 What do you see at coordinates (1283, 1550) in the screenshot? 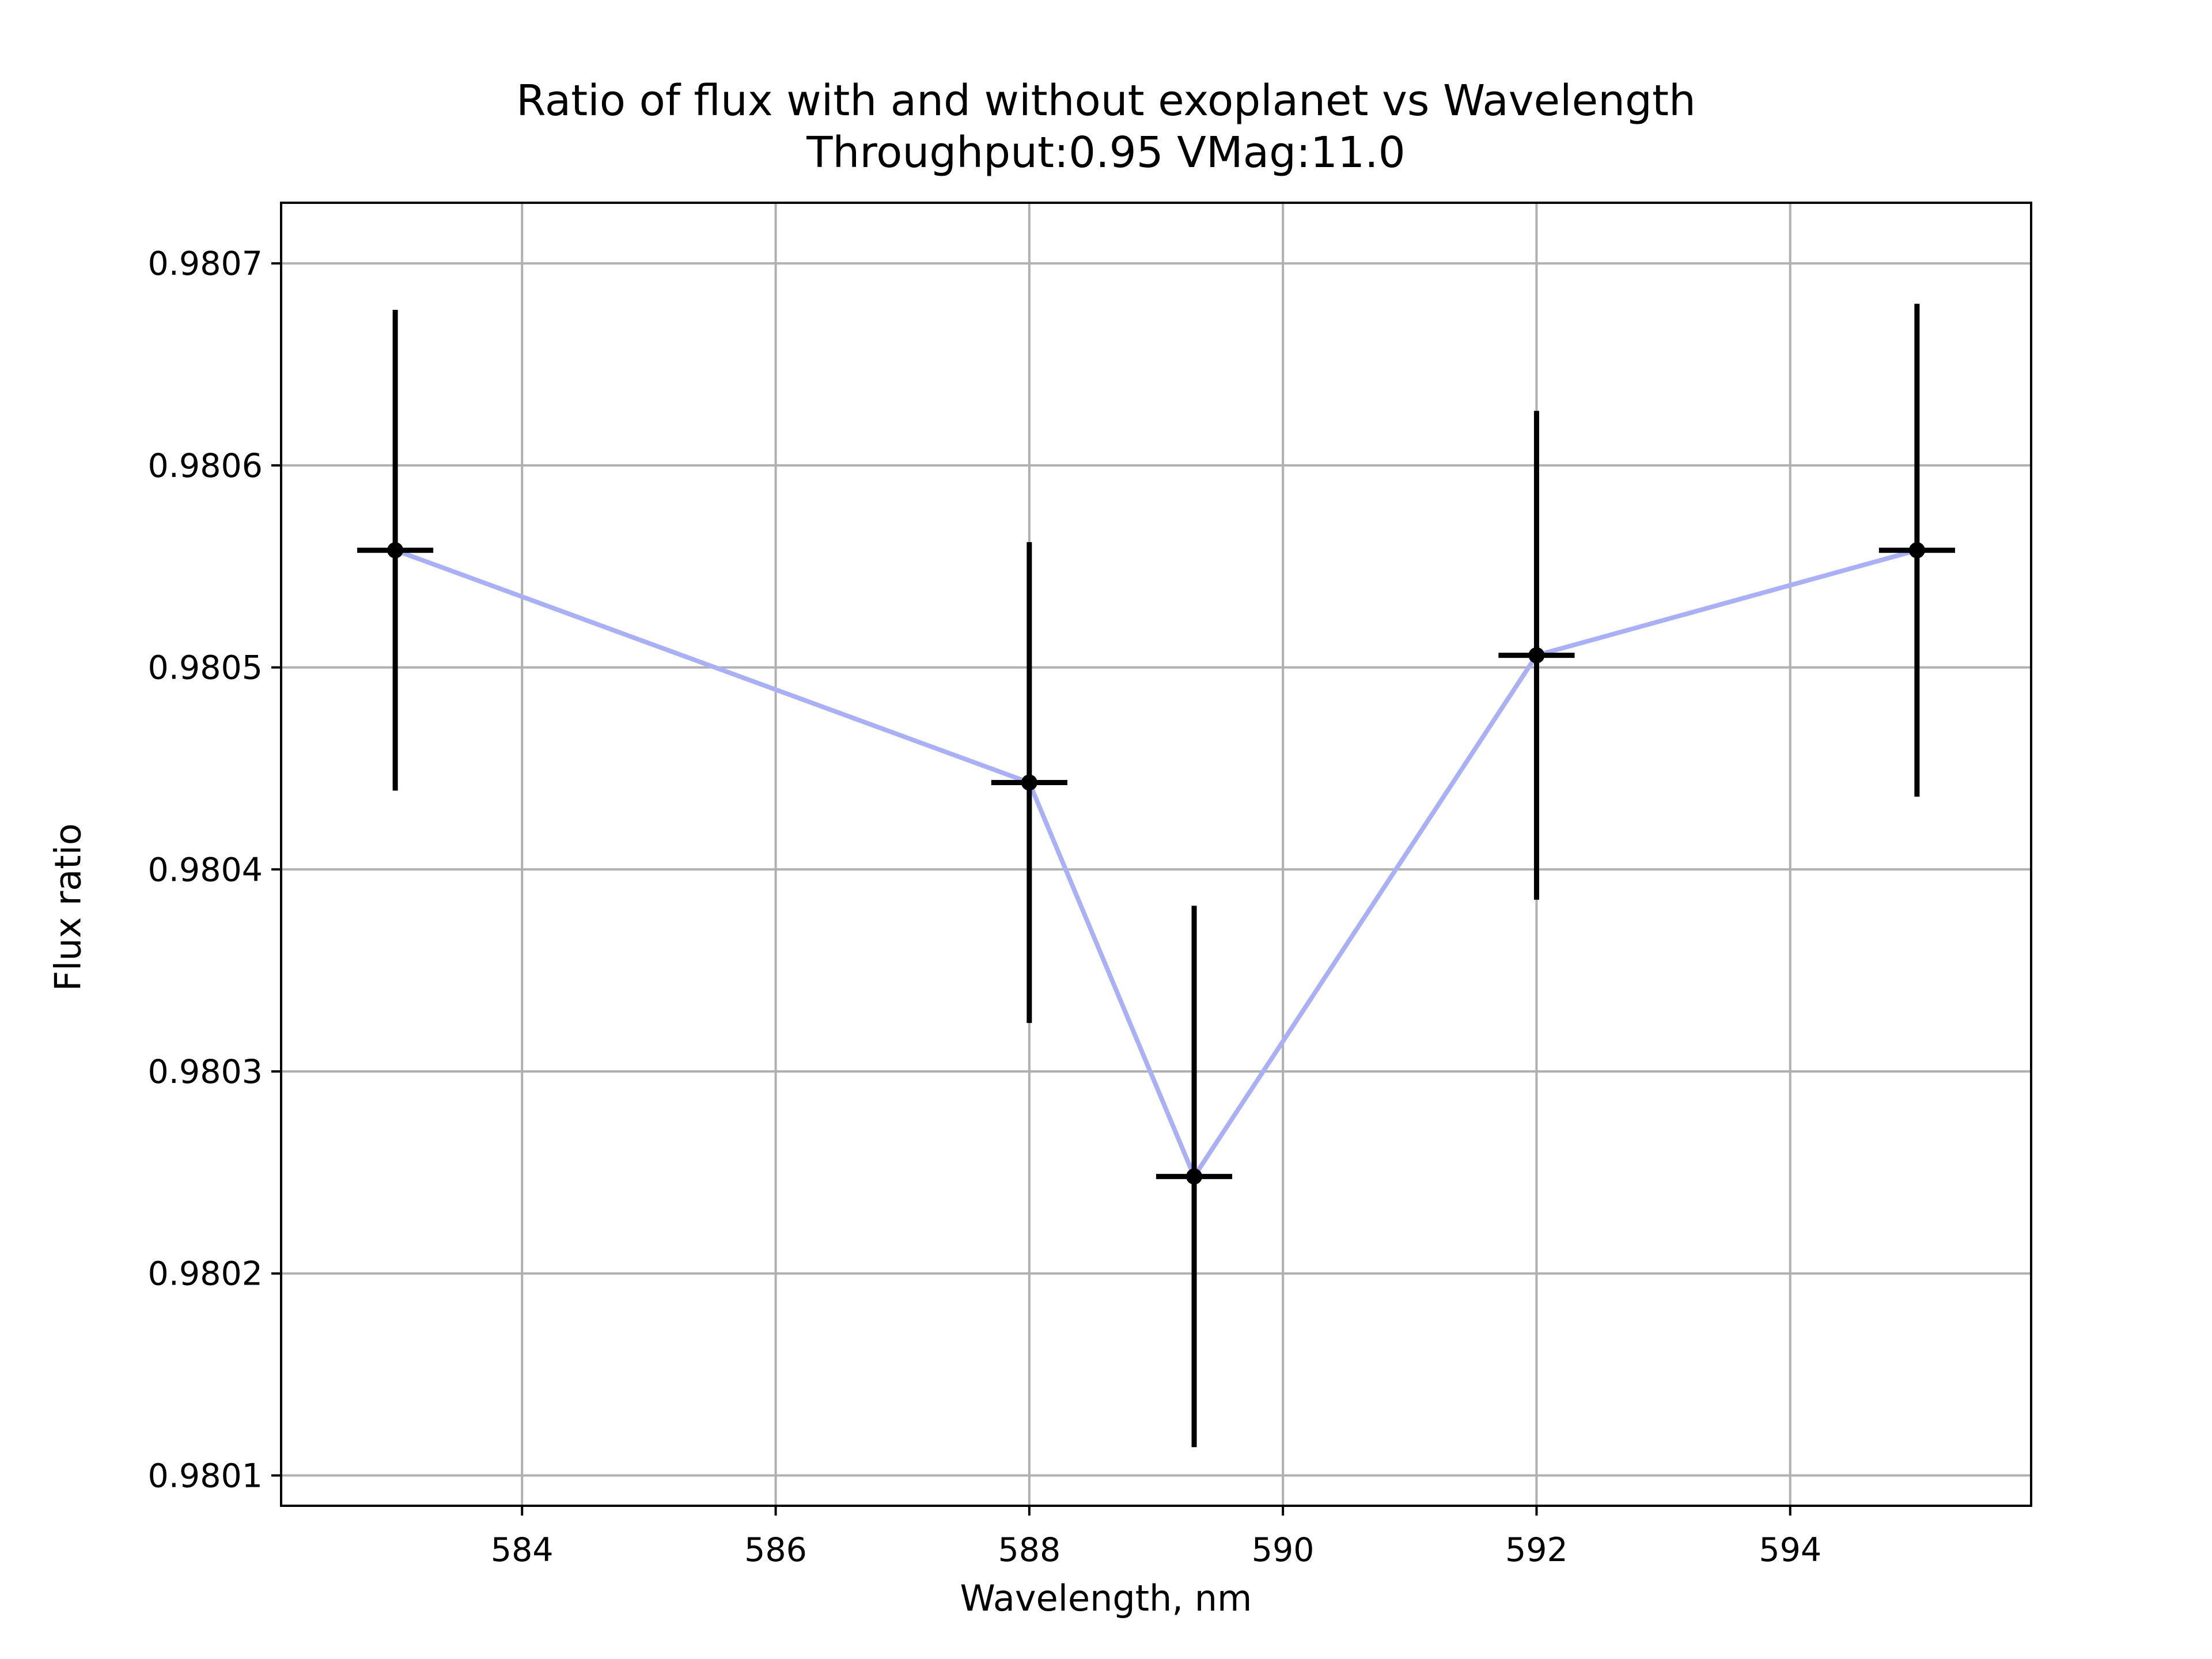
I see `x-tick-label: 590` at bounding box center [1283, 1550].